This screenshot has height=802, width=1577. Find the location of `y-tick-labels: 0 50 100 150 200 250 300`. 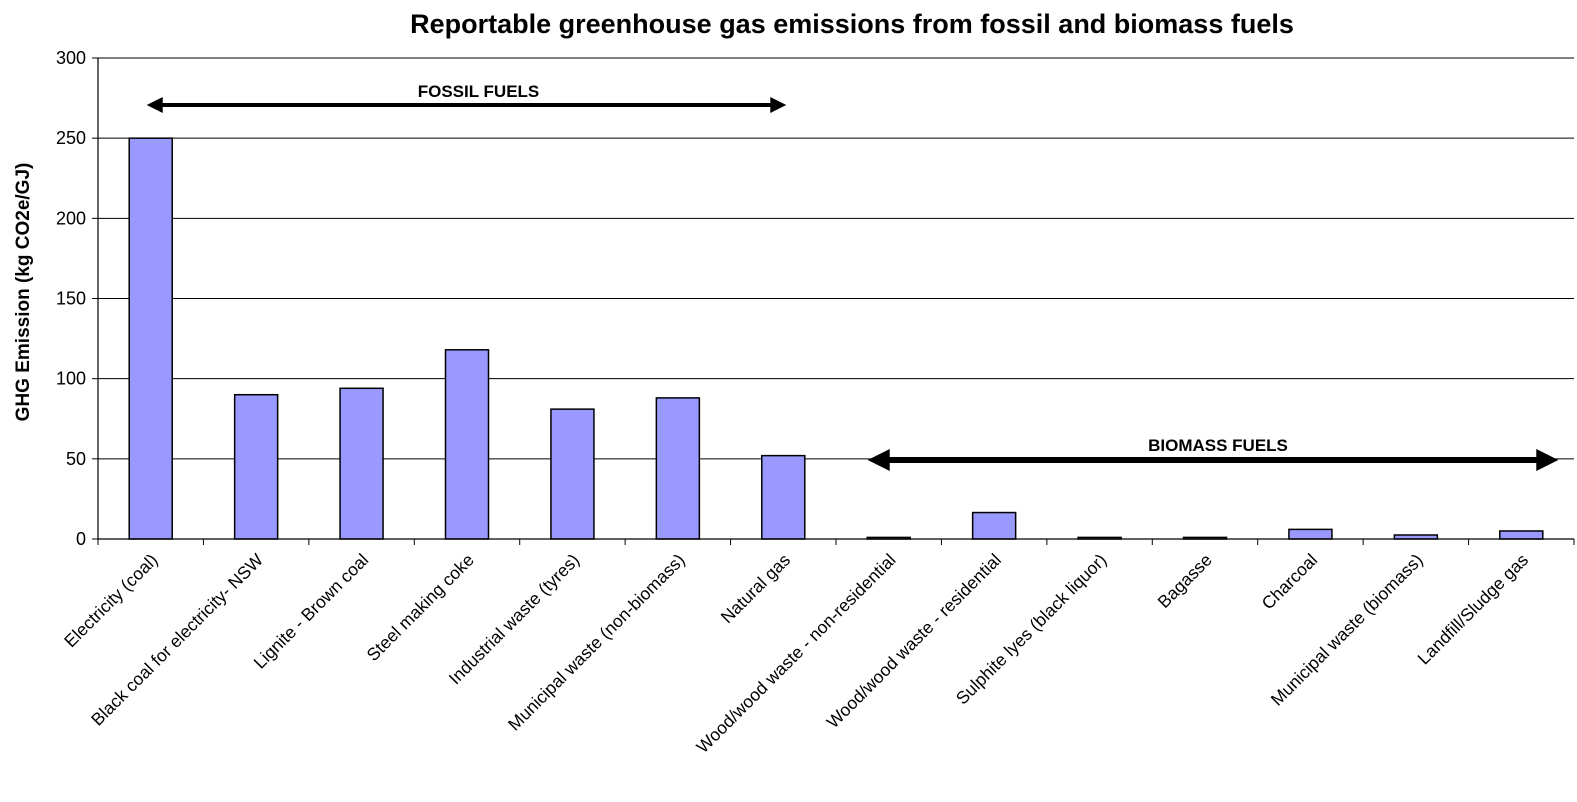

y-tick-labels: 0 50 100 150 200 250 300 is located at coordinates (71, 298).